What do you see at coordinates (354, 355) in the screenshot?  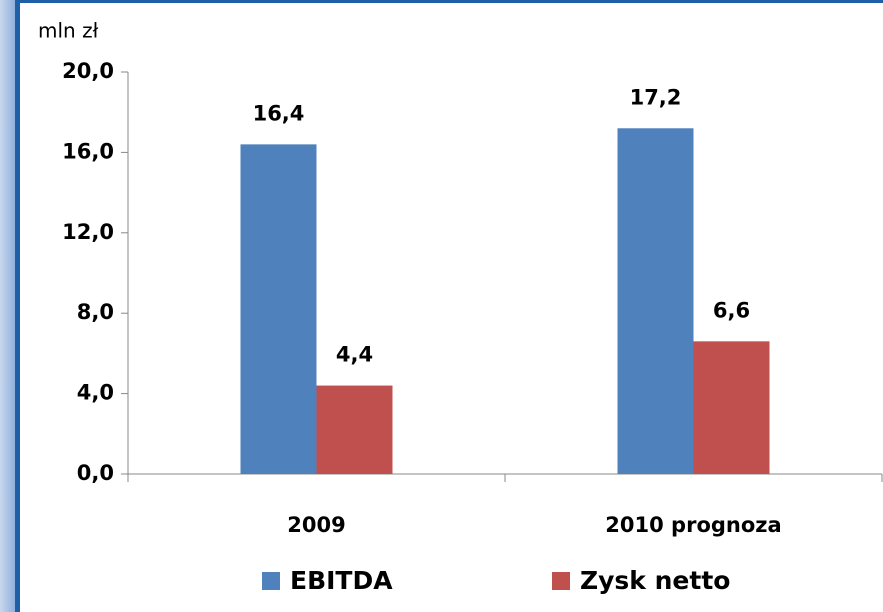 I see `data-label: 4,4` at bounding box center [354, 355].